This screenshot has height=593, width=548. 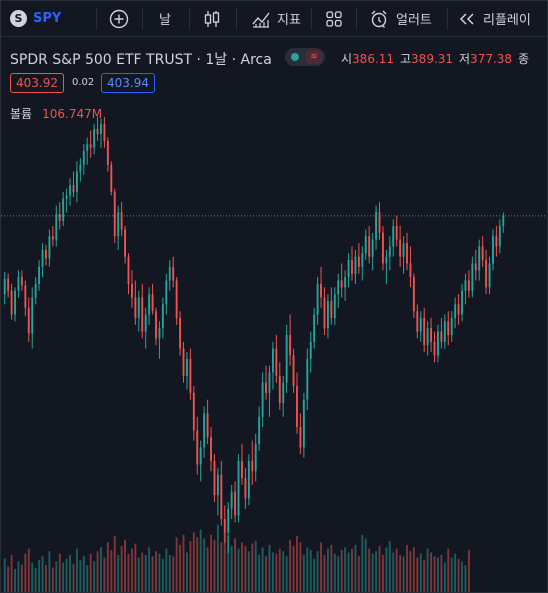 I want to click on buy-price-button: 403.94, so click(x=128, y=83).